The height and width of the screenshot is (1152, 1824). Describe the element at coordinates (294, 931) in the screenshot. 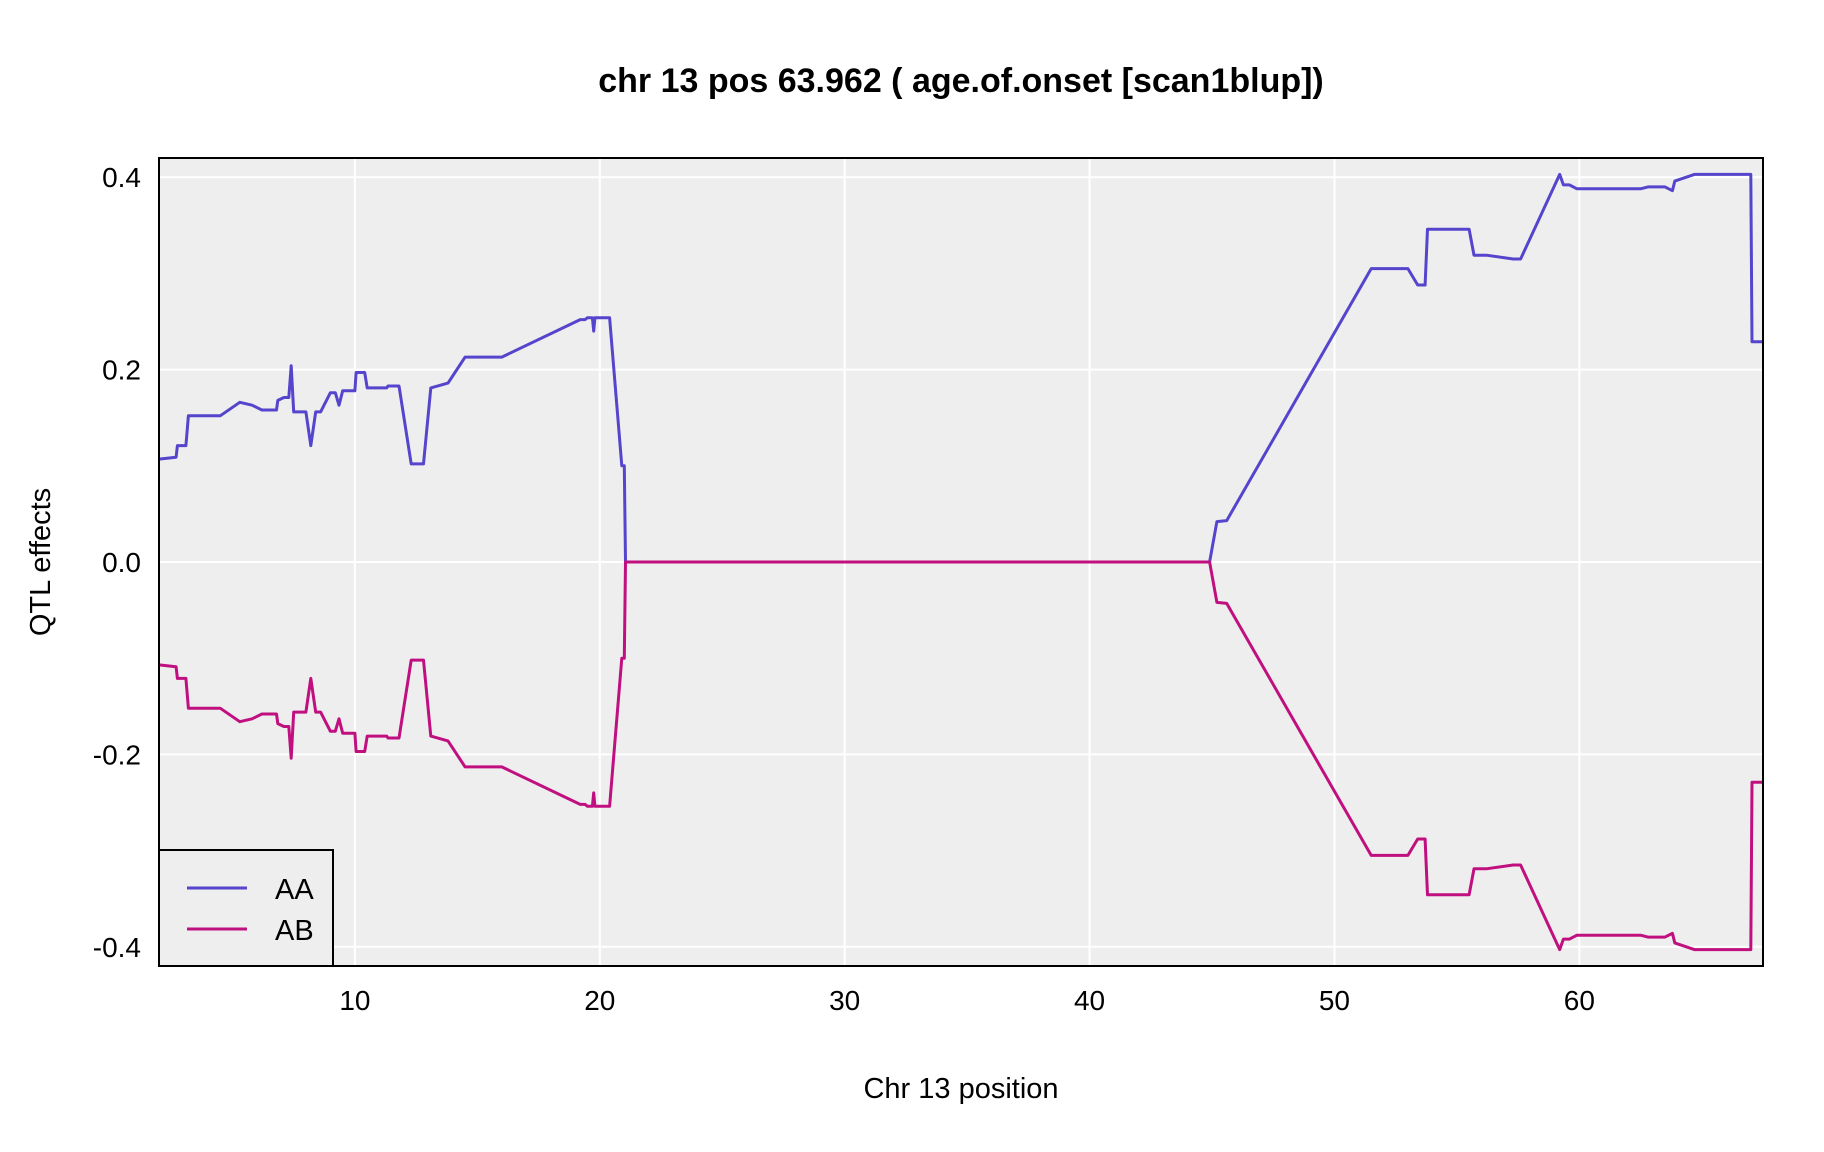

I see `legend-label-ab: AB` at that location.